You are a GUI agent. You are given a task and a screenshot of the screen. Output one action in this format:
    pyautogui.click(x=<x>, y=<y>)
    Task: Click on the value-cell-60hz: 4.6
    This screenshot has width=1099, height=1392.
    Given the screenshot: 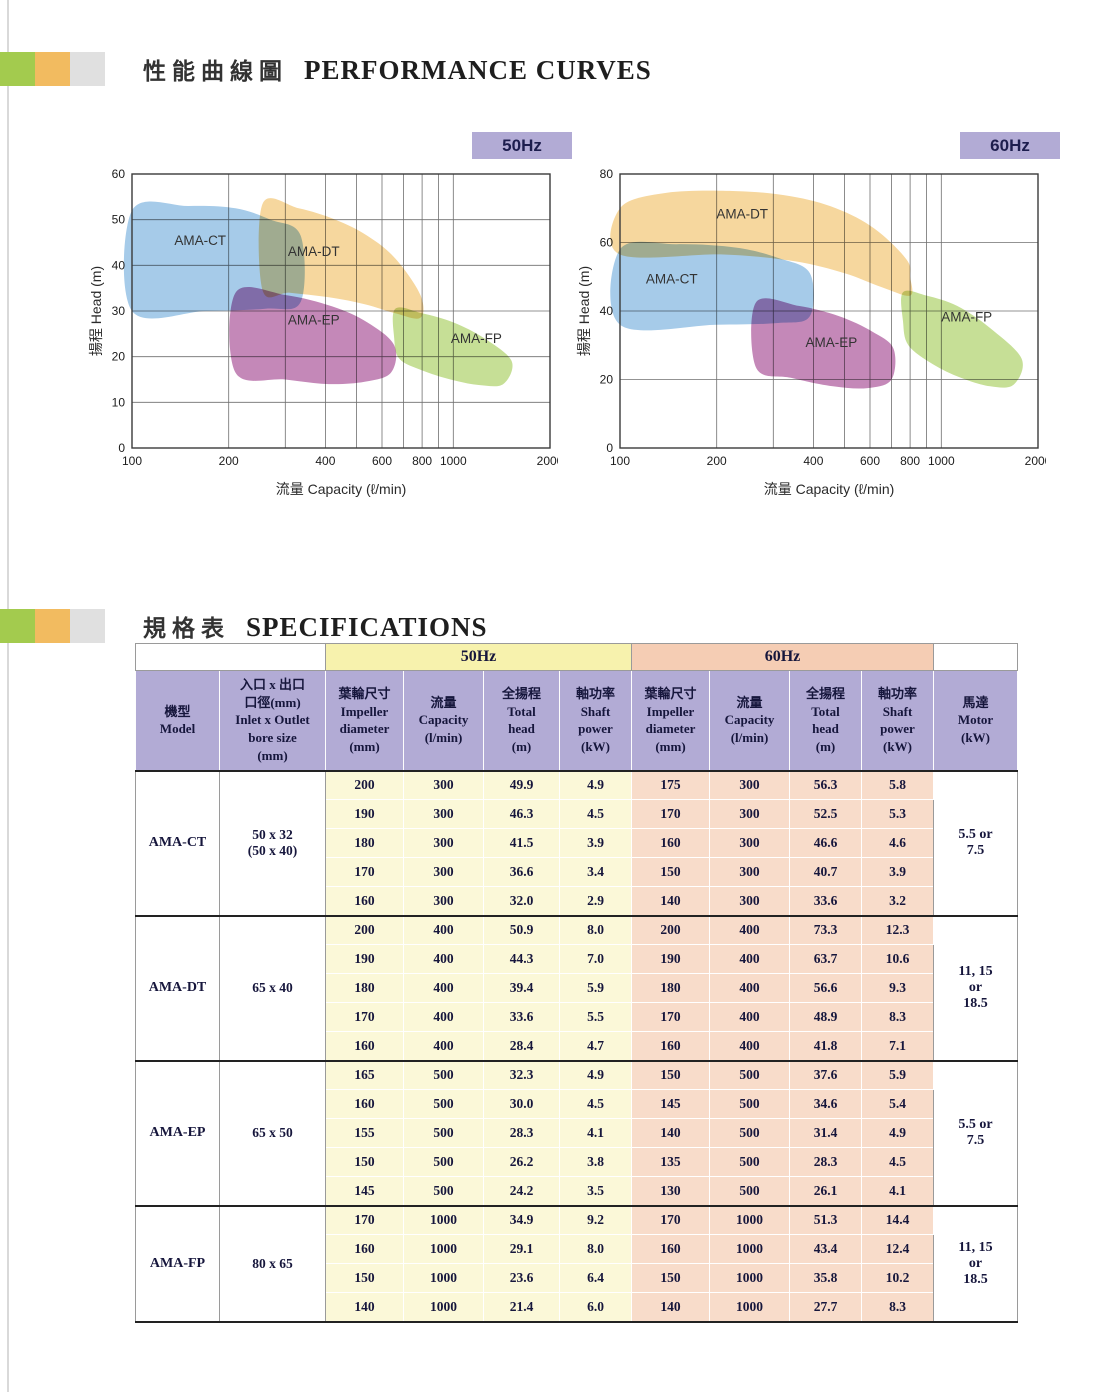 What is the action you would take?
    pyautogui.click(x=897, y=843)
    